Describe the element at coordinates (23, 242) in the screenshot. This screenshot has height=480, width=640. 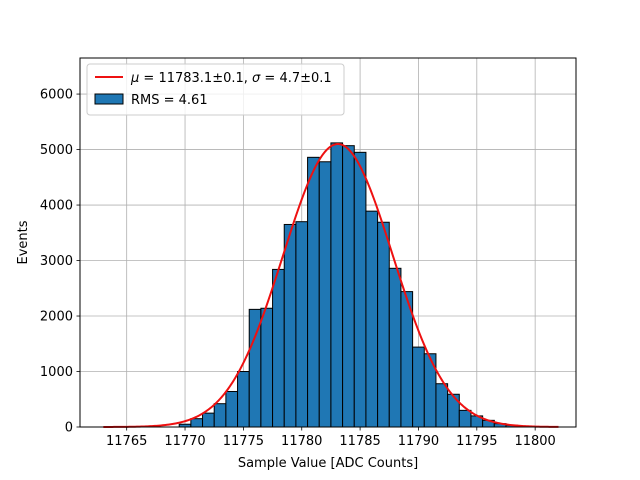
I see `y-axis-label: Events` at that location.